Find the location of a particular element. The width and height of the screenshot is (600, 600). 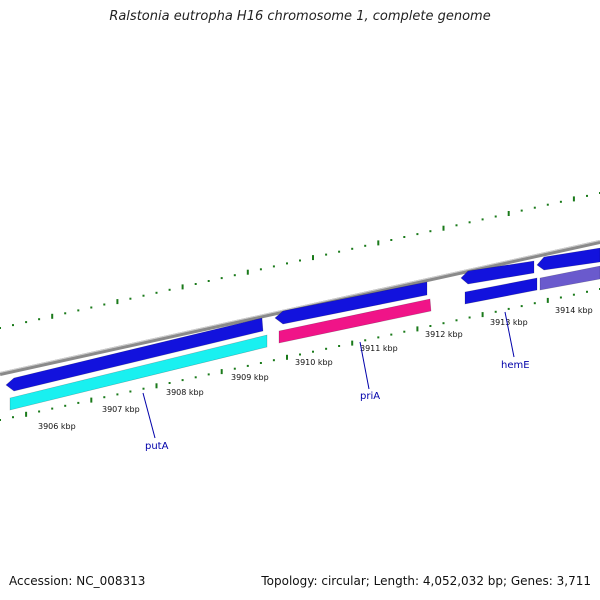

ruler-label: 3912 kbp is located at coordinates (444, 334).